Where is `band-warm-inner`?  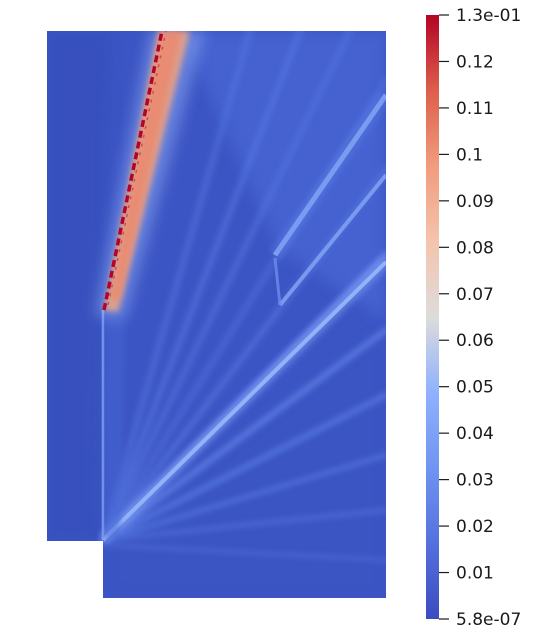
band-warm-inner is located at coordinates (146, 165).